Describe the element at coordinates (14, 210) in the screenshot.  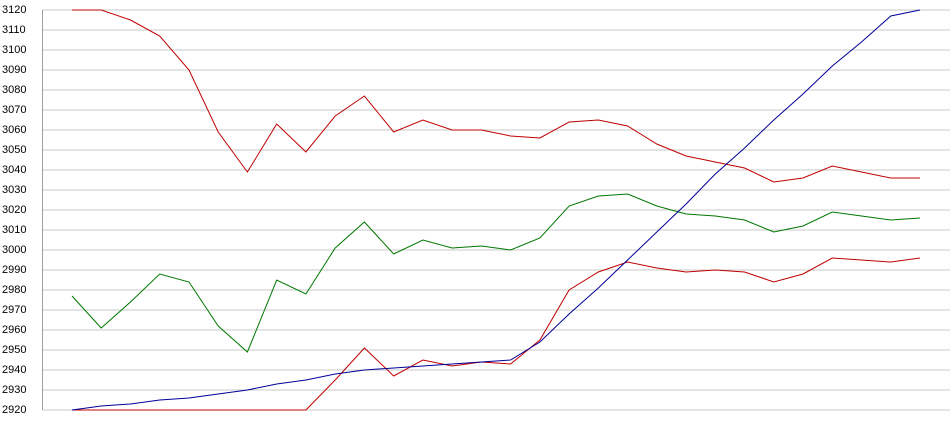
I see `y-tick-label: 3020` at that location.